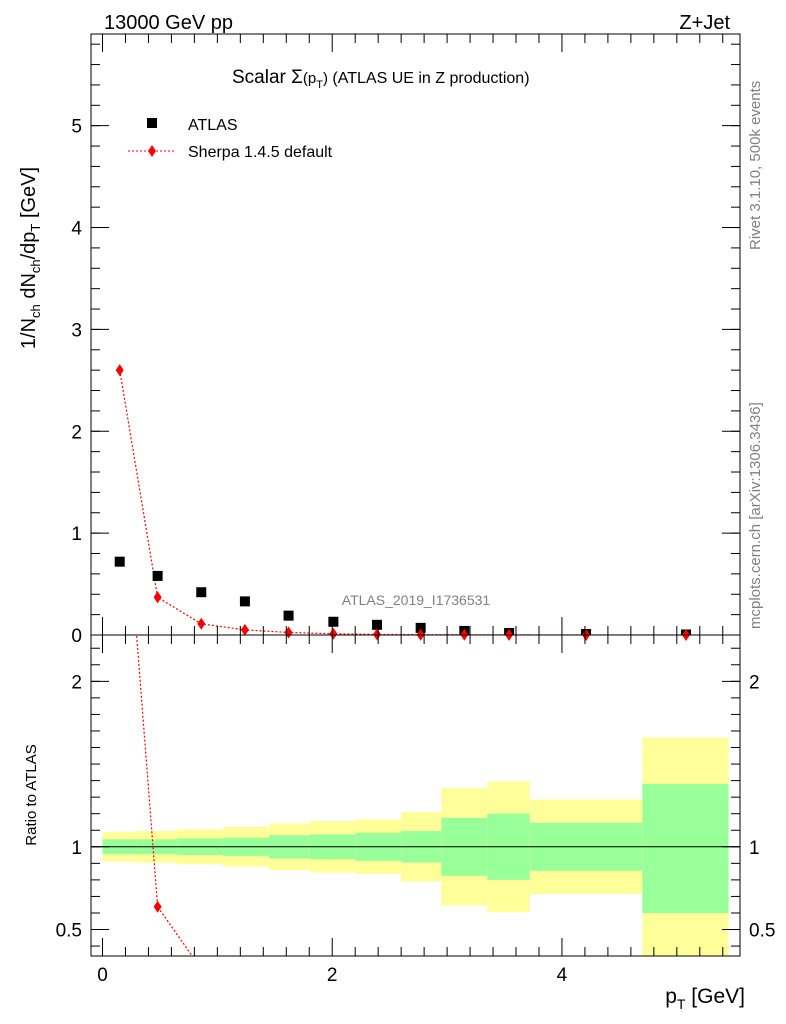  What do you see at coordinates (29, 333) in the screenshot?
I see `ylabel-a: 1/N` at bounding box center [29, 333].